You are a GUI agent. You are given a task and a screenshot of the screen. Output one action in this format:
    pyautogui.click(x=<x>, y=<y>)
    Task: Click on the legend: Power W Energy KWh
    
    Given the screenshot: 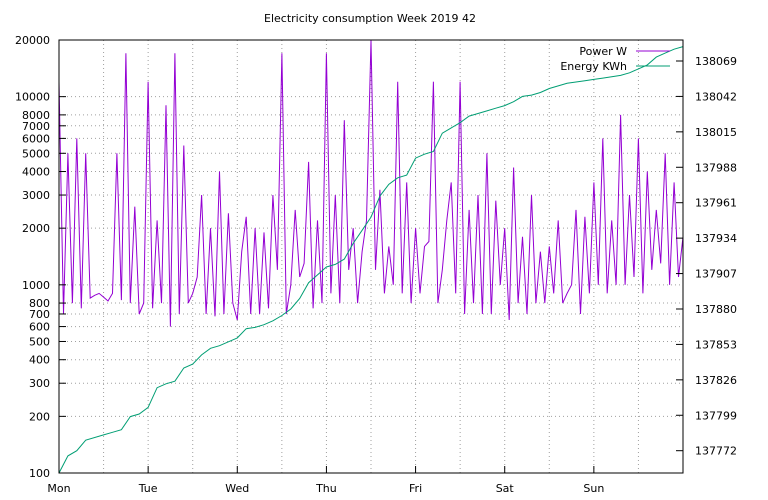 What is the action you would take?
    pyautogui.click(x=615, y=59)
    